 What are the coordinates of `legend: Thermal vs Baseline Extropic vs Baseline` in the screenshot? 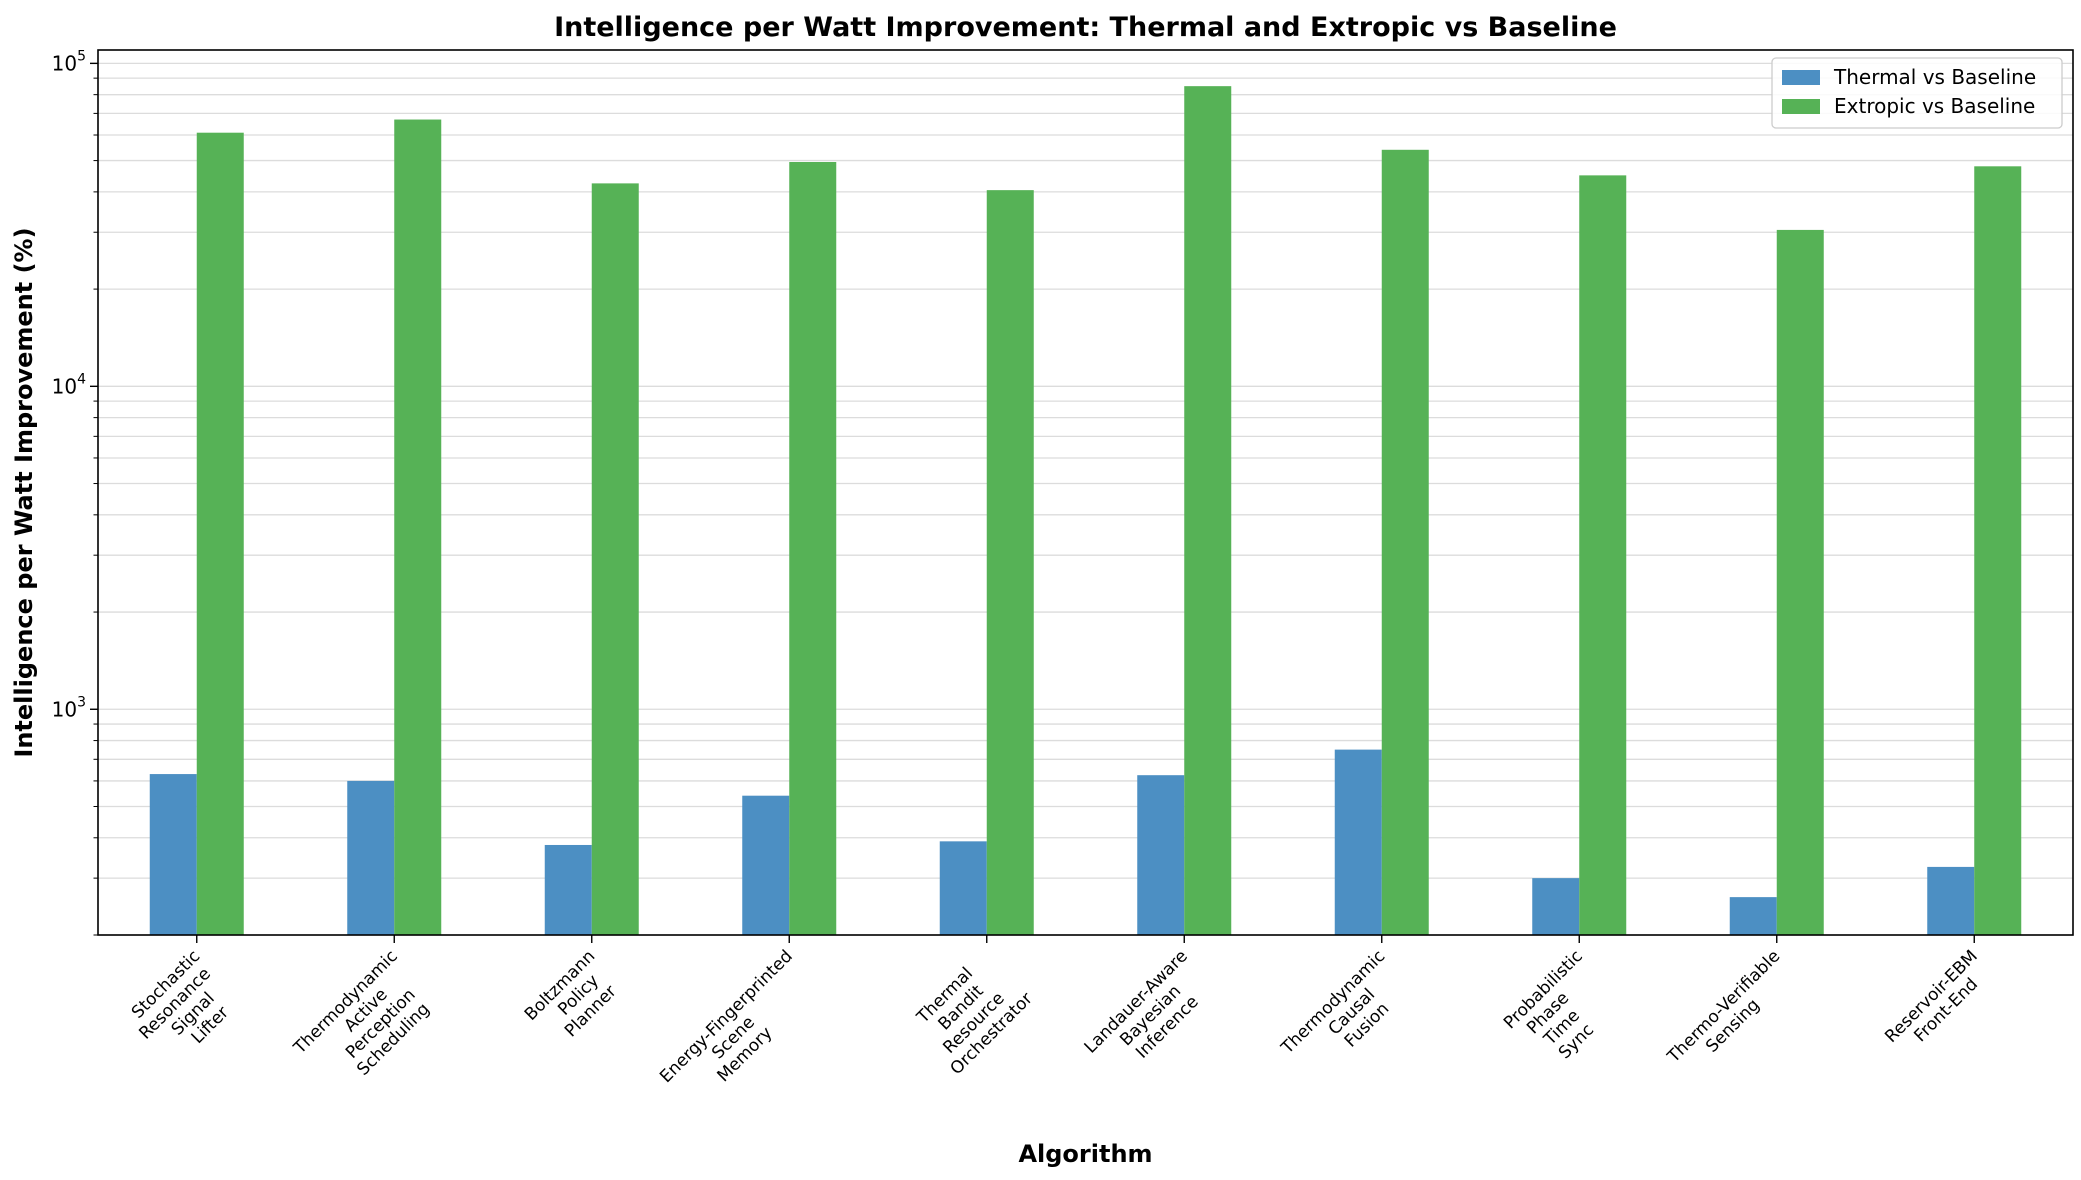 It's located at (1917, 93).